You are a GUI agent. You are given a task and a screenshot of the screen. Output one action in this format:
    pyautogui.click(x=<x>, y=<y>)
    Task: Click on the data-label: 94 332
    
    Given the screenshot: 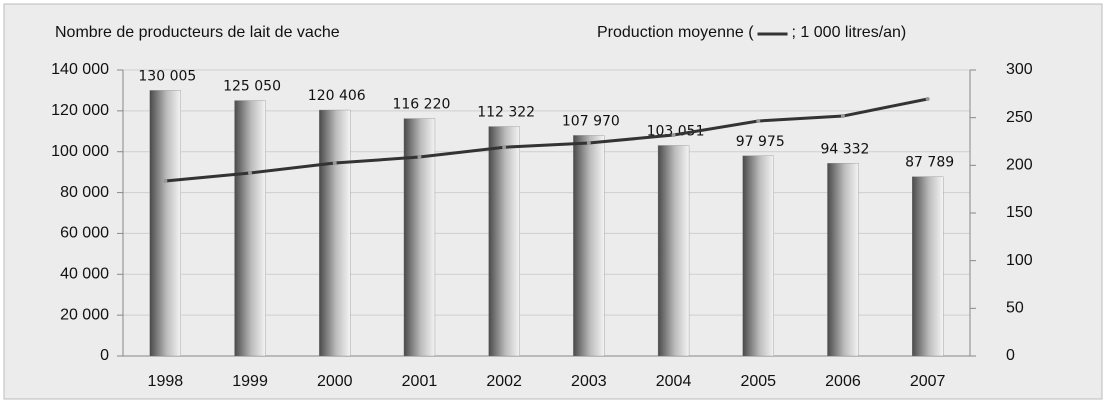 What is the action you would take?
    pyautogui.click(x=844, y=149)
    